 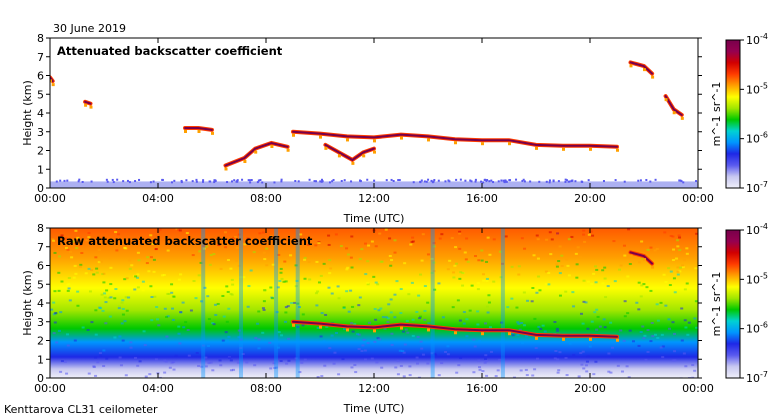 What do you see at coordinates (757, 138) in the screenshot?
I see `colorbar-tick-label: 10⁻⁶` at bounding box center [757, 138].